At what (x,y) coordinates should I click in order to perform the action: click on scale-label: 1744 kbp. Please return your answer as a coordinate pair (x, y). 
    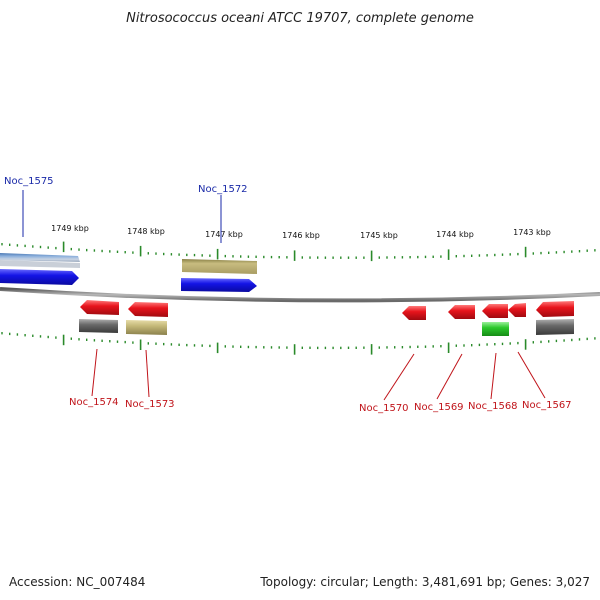
    Looking at the image, I should click on (455, 234).